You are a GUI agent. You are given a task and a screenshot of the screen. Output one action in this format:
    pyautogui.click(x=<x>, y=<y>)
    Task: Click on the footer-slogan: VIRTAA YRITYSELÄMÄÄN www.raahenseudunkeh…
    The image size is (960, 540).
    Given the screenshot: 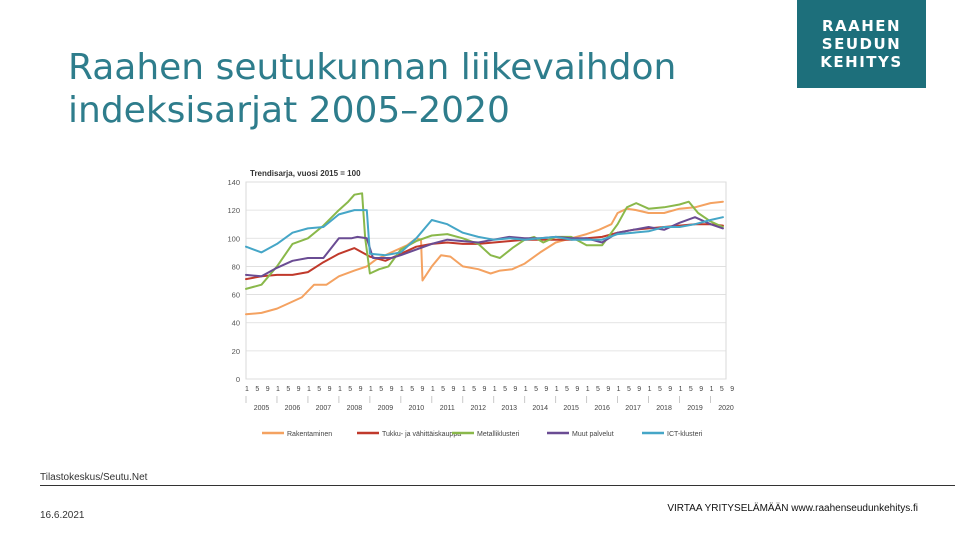 What is the action you would take?
    pyautogui.click(x=792, y=508)
    